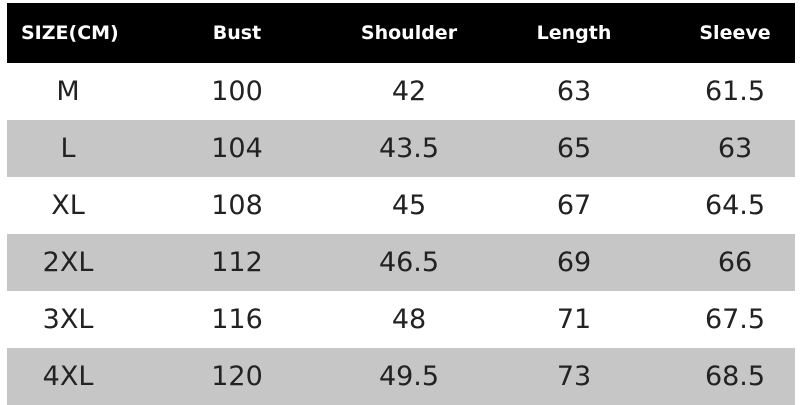 The width and height of the screenshot is (800, 405). I want to click on header-length: Length, so click(574, 33).